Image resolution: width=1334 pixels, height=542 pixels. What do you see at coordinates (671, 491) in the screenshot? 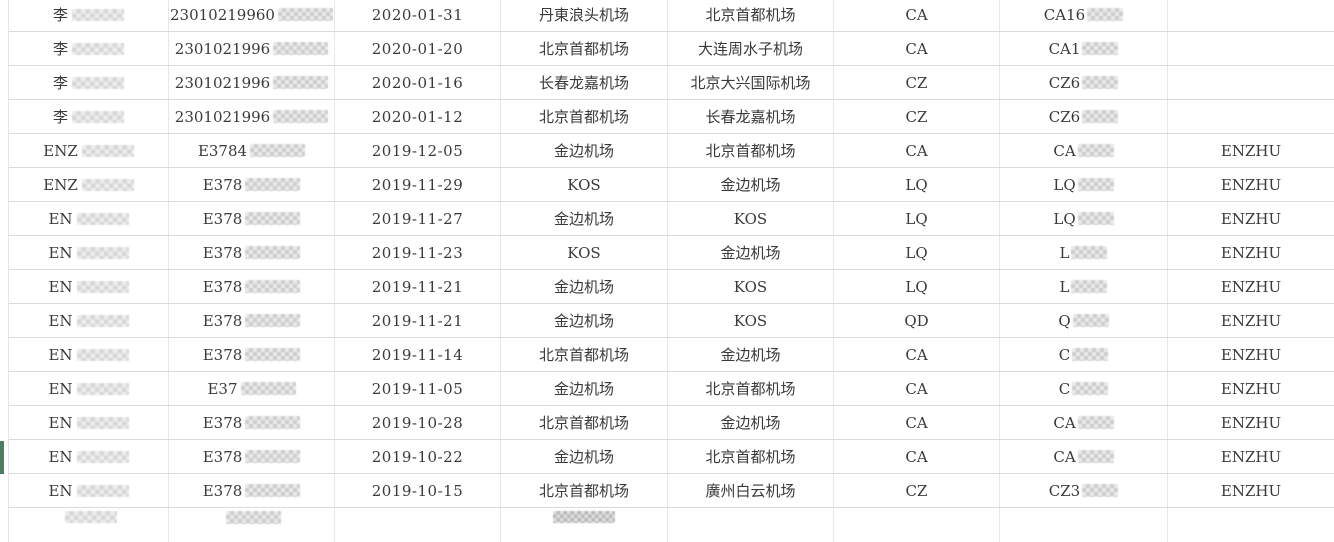
I see `table-row: EN E378 2019-10-15 北京首都机场 廣州白云机场 CZ CZ3 ENZHU` at bounding box center [671, 491].